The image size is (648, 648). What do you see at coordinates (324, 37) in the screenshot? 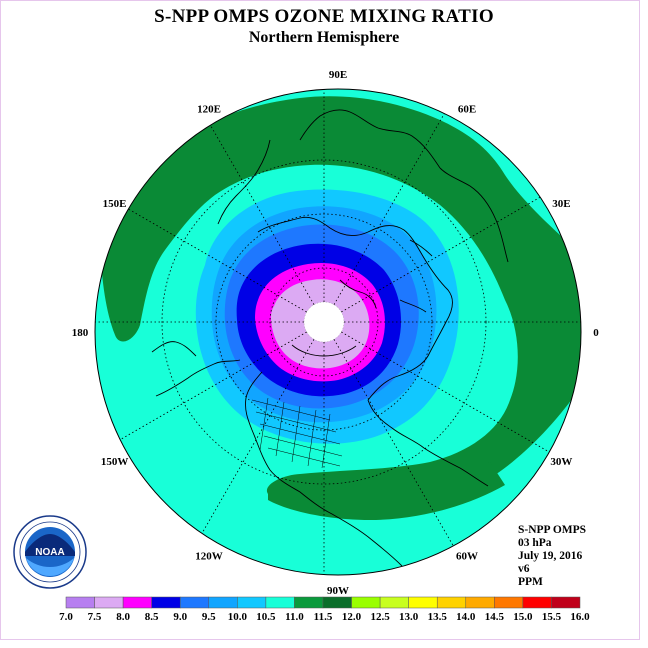
I see `map-subtitle: Northern Hemisphere` at bounding box center [324, 37].